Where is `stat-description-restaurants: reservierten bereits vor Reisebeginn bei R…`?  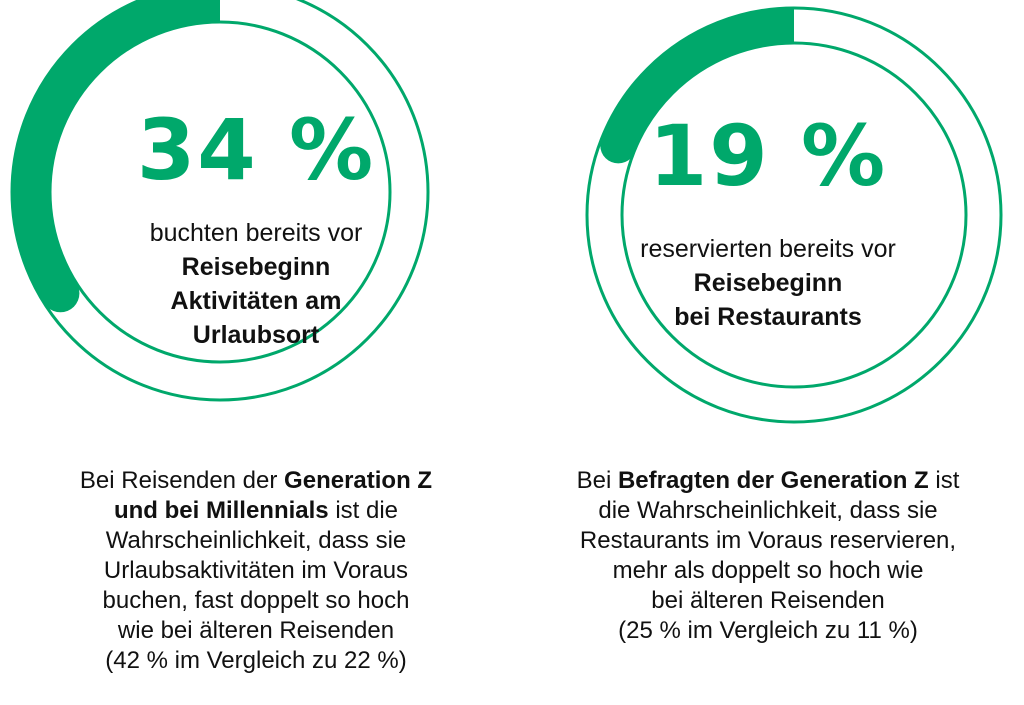
stat-description-restaurants: reservierten bereits vor Reisebeginn bei R… is located at coordinates (768, 283).